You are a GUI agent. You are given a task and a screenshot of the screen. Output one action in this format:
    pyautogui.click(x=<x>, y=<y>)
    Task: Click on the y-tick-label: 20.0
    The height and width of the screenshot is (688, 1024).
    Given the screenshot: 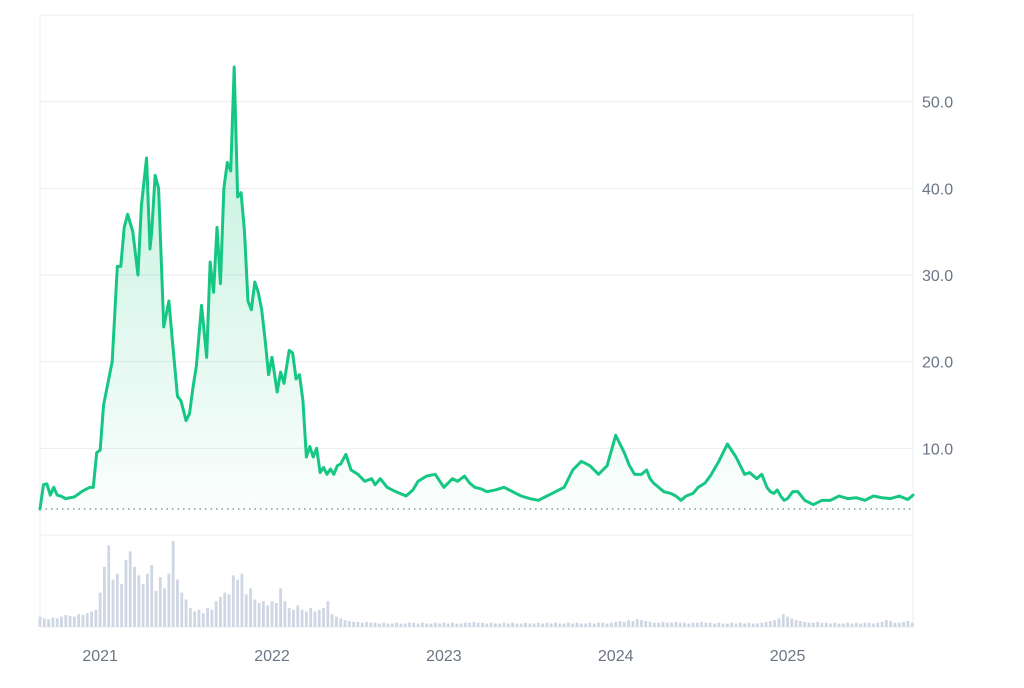 What is the action you would take?
    pyautogui.click(x=937, y=363)
    